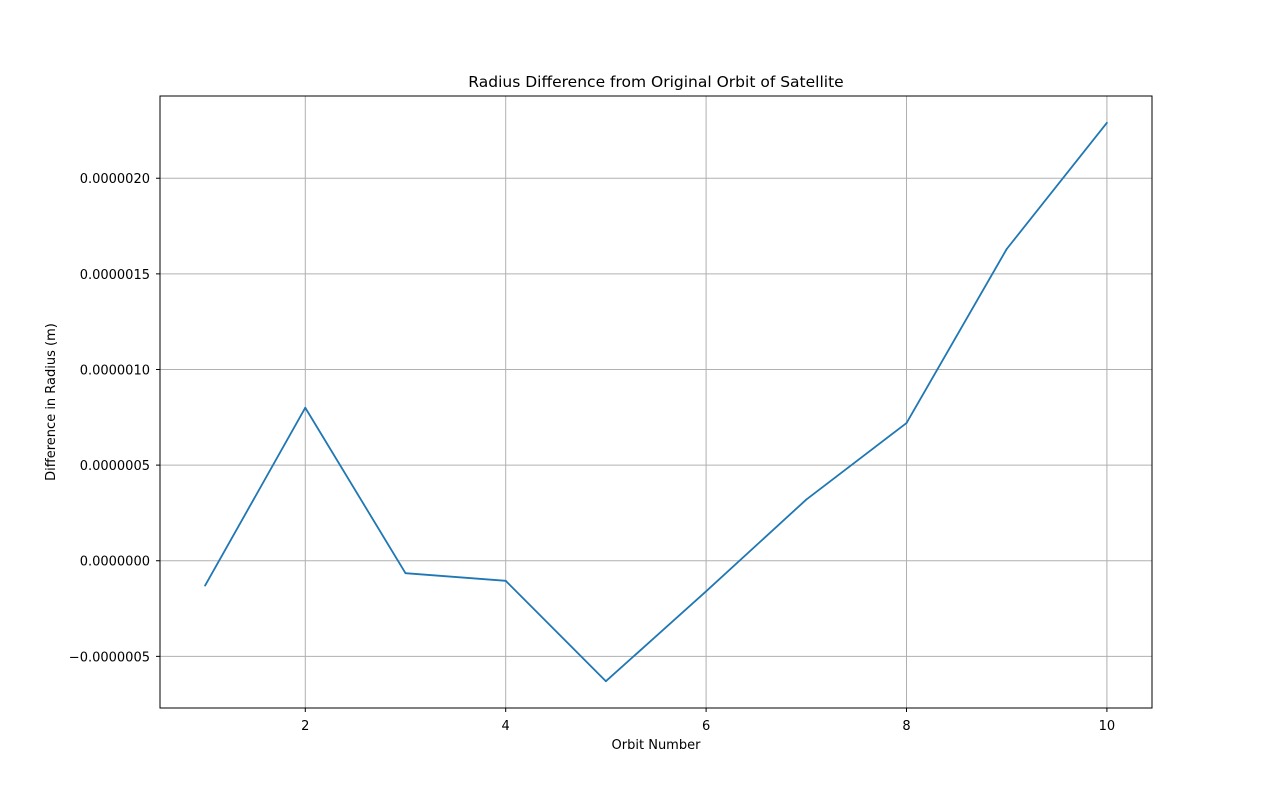 This screenshot has height=796, width=1280. What do you see at coordinates (906, 726) in the screenshot?
I see `x-tick-label: 8` at bounding box center [906, 726].